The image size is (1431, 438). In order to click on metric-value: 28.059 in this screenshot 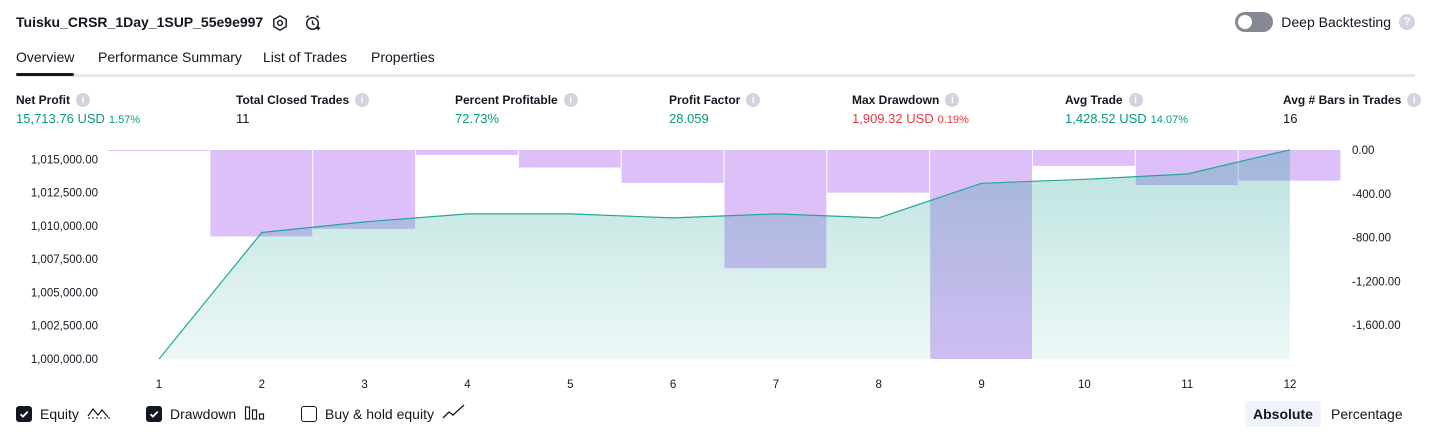, I will do `click(689, 118)`.